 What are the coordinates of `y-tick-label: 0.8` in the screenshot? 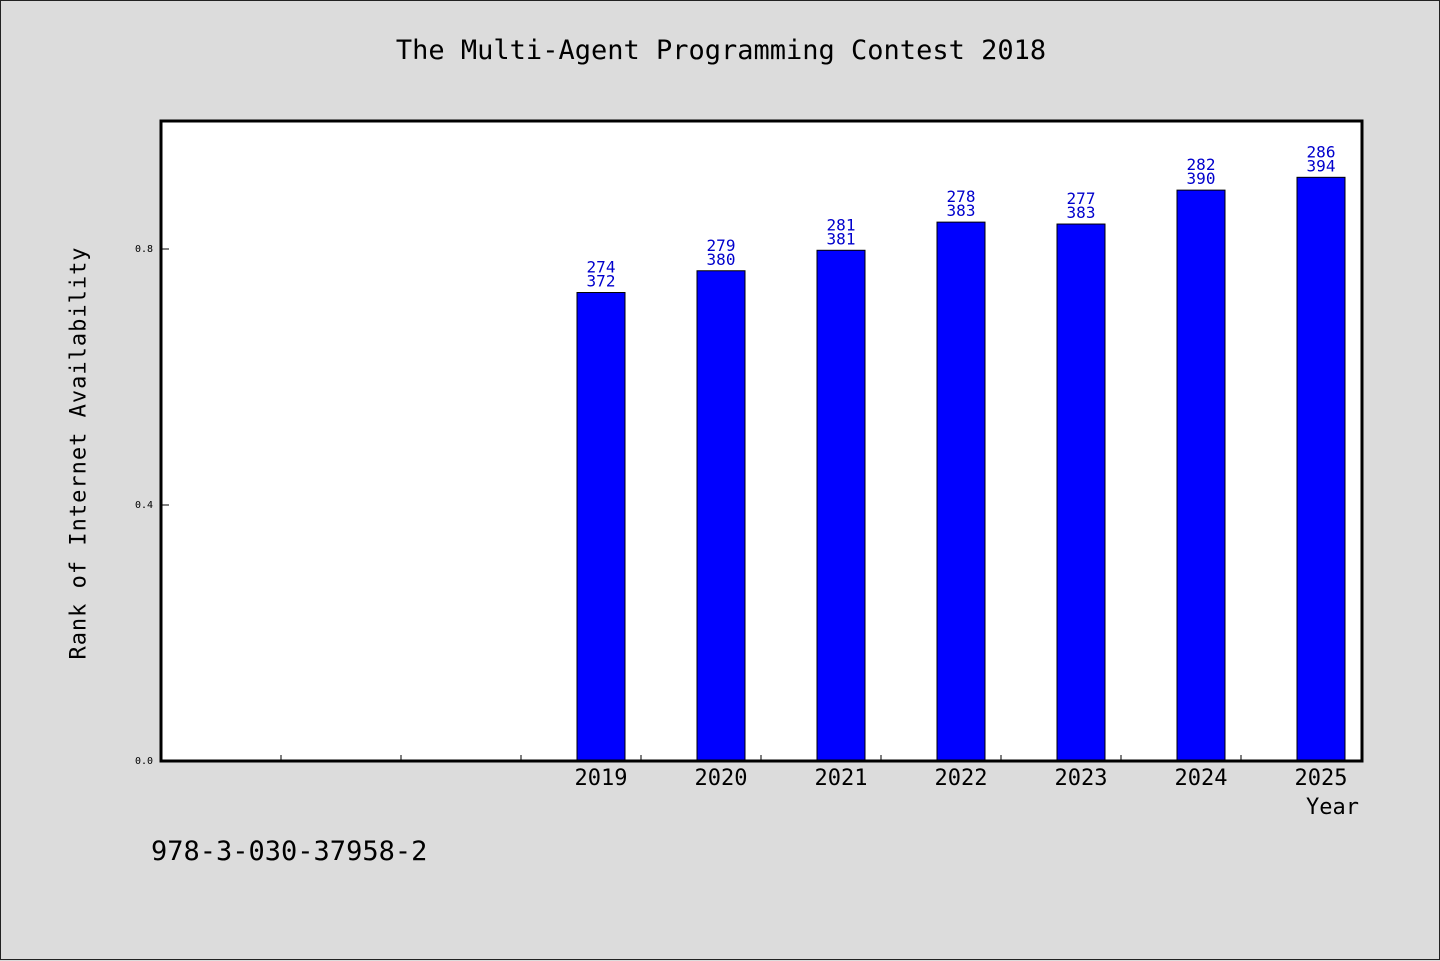 It's located at (144, 249).